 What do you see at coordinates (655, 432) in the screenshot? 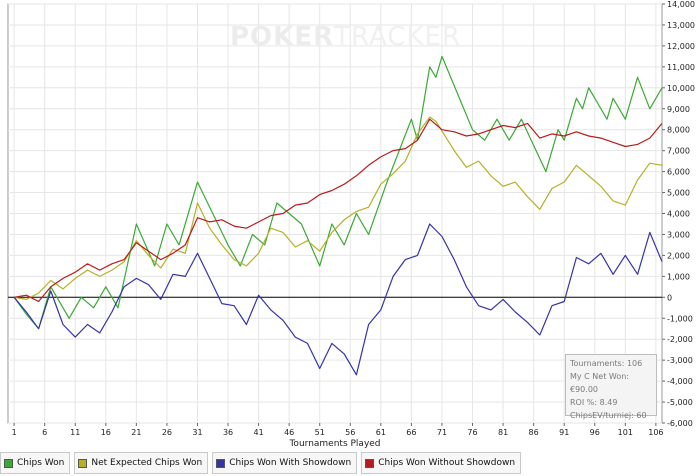
I see `x-tick-label: 106` at bounding box center [655, 432].